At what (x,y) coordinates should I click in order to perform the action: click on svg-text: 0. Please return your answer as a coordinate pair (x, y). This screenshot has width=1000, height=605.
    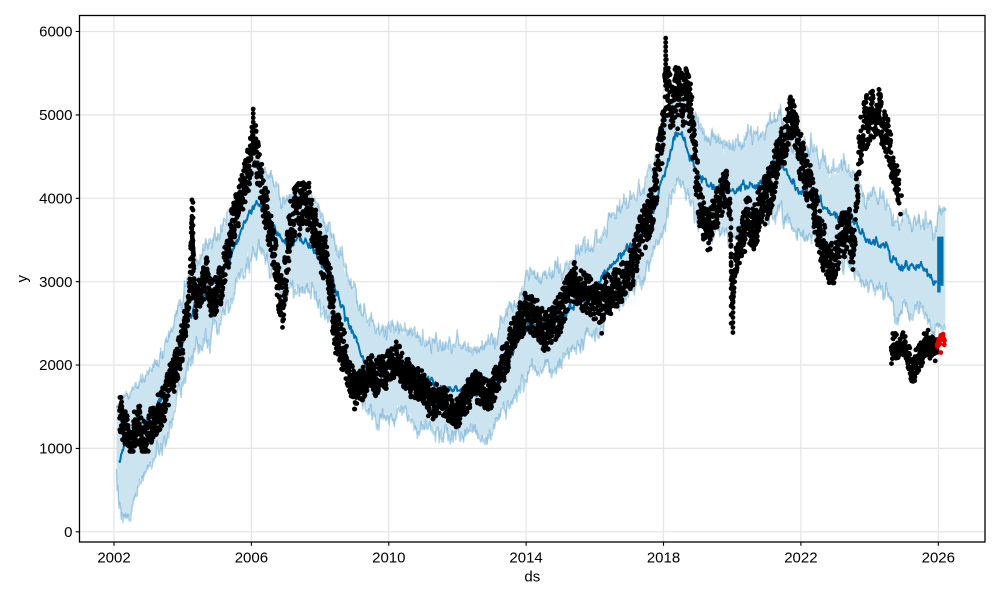
    Looking at the image, I should click on (68, 532).